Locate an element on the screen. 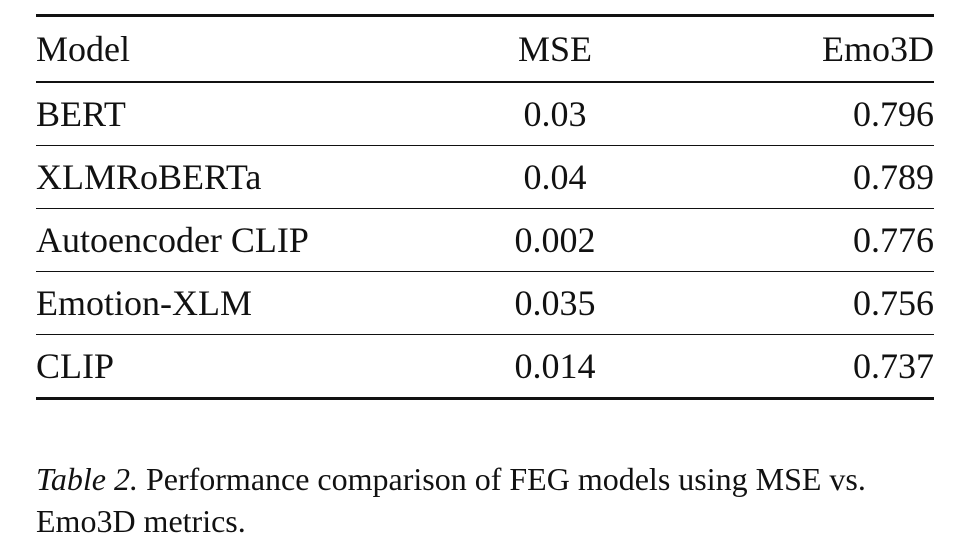  cell-emo3d: 0.756 is located at coordinates (893, 303).